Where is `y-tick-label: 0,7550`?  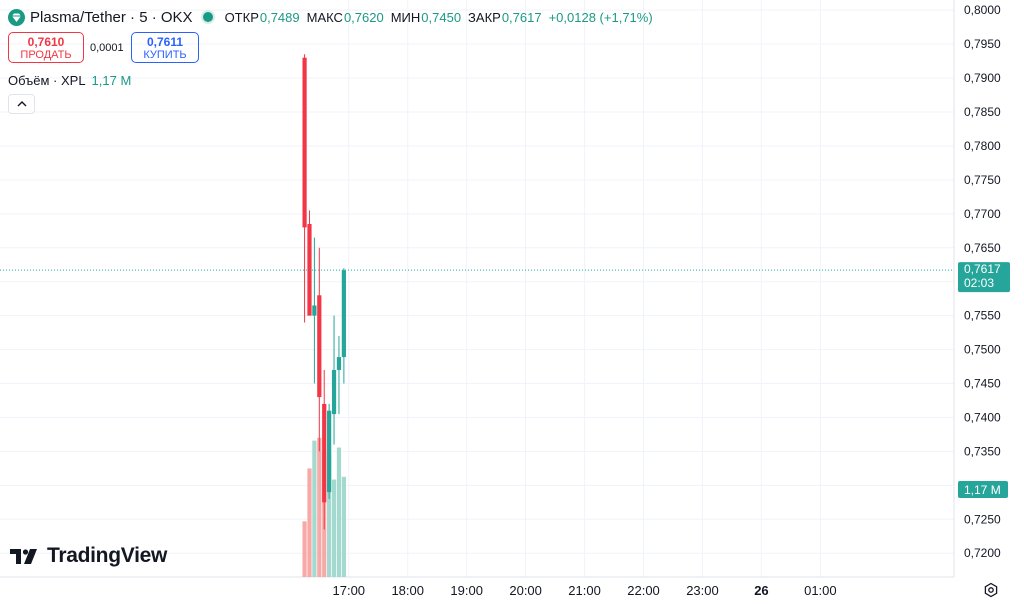 y-tick-label: 0,7550 is located at coordinates (982, 316).